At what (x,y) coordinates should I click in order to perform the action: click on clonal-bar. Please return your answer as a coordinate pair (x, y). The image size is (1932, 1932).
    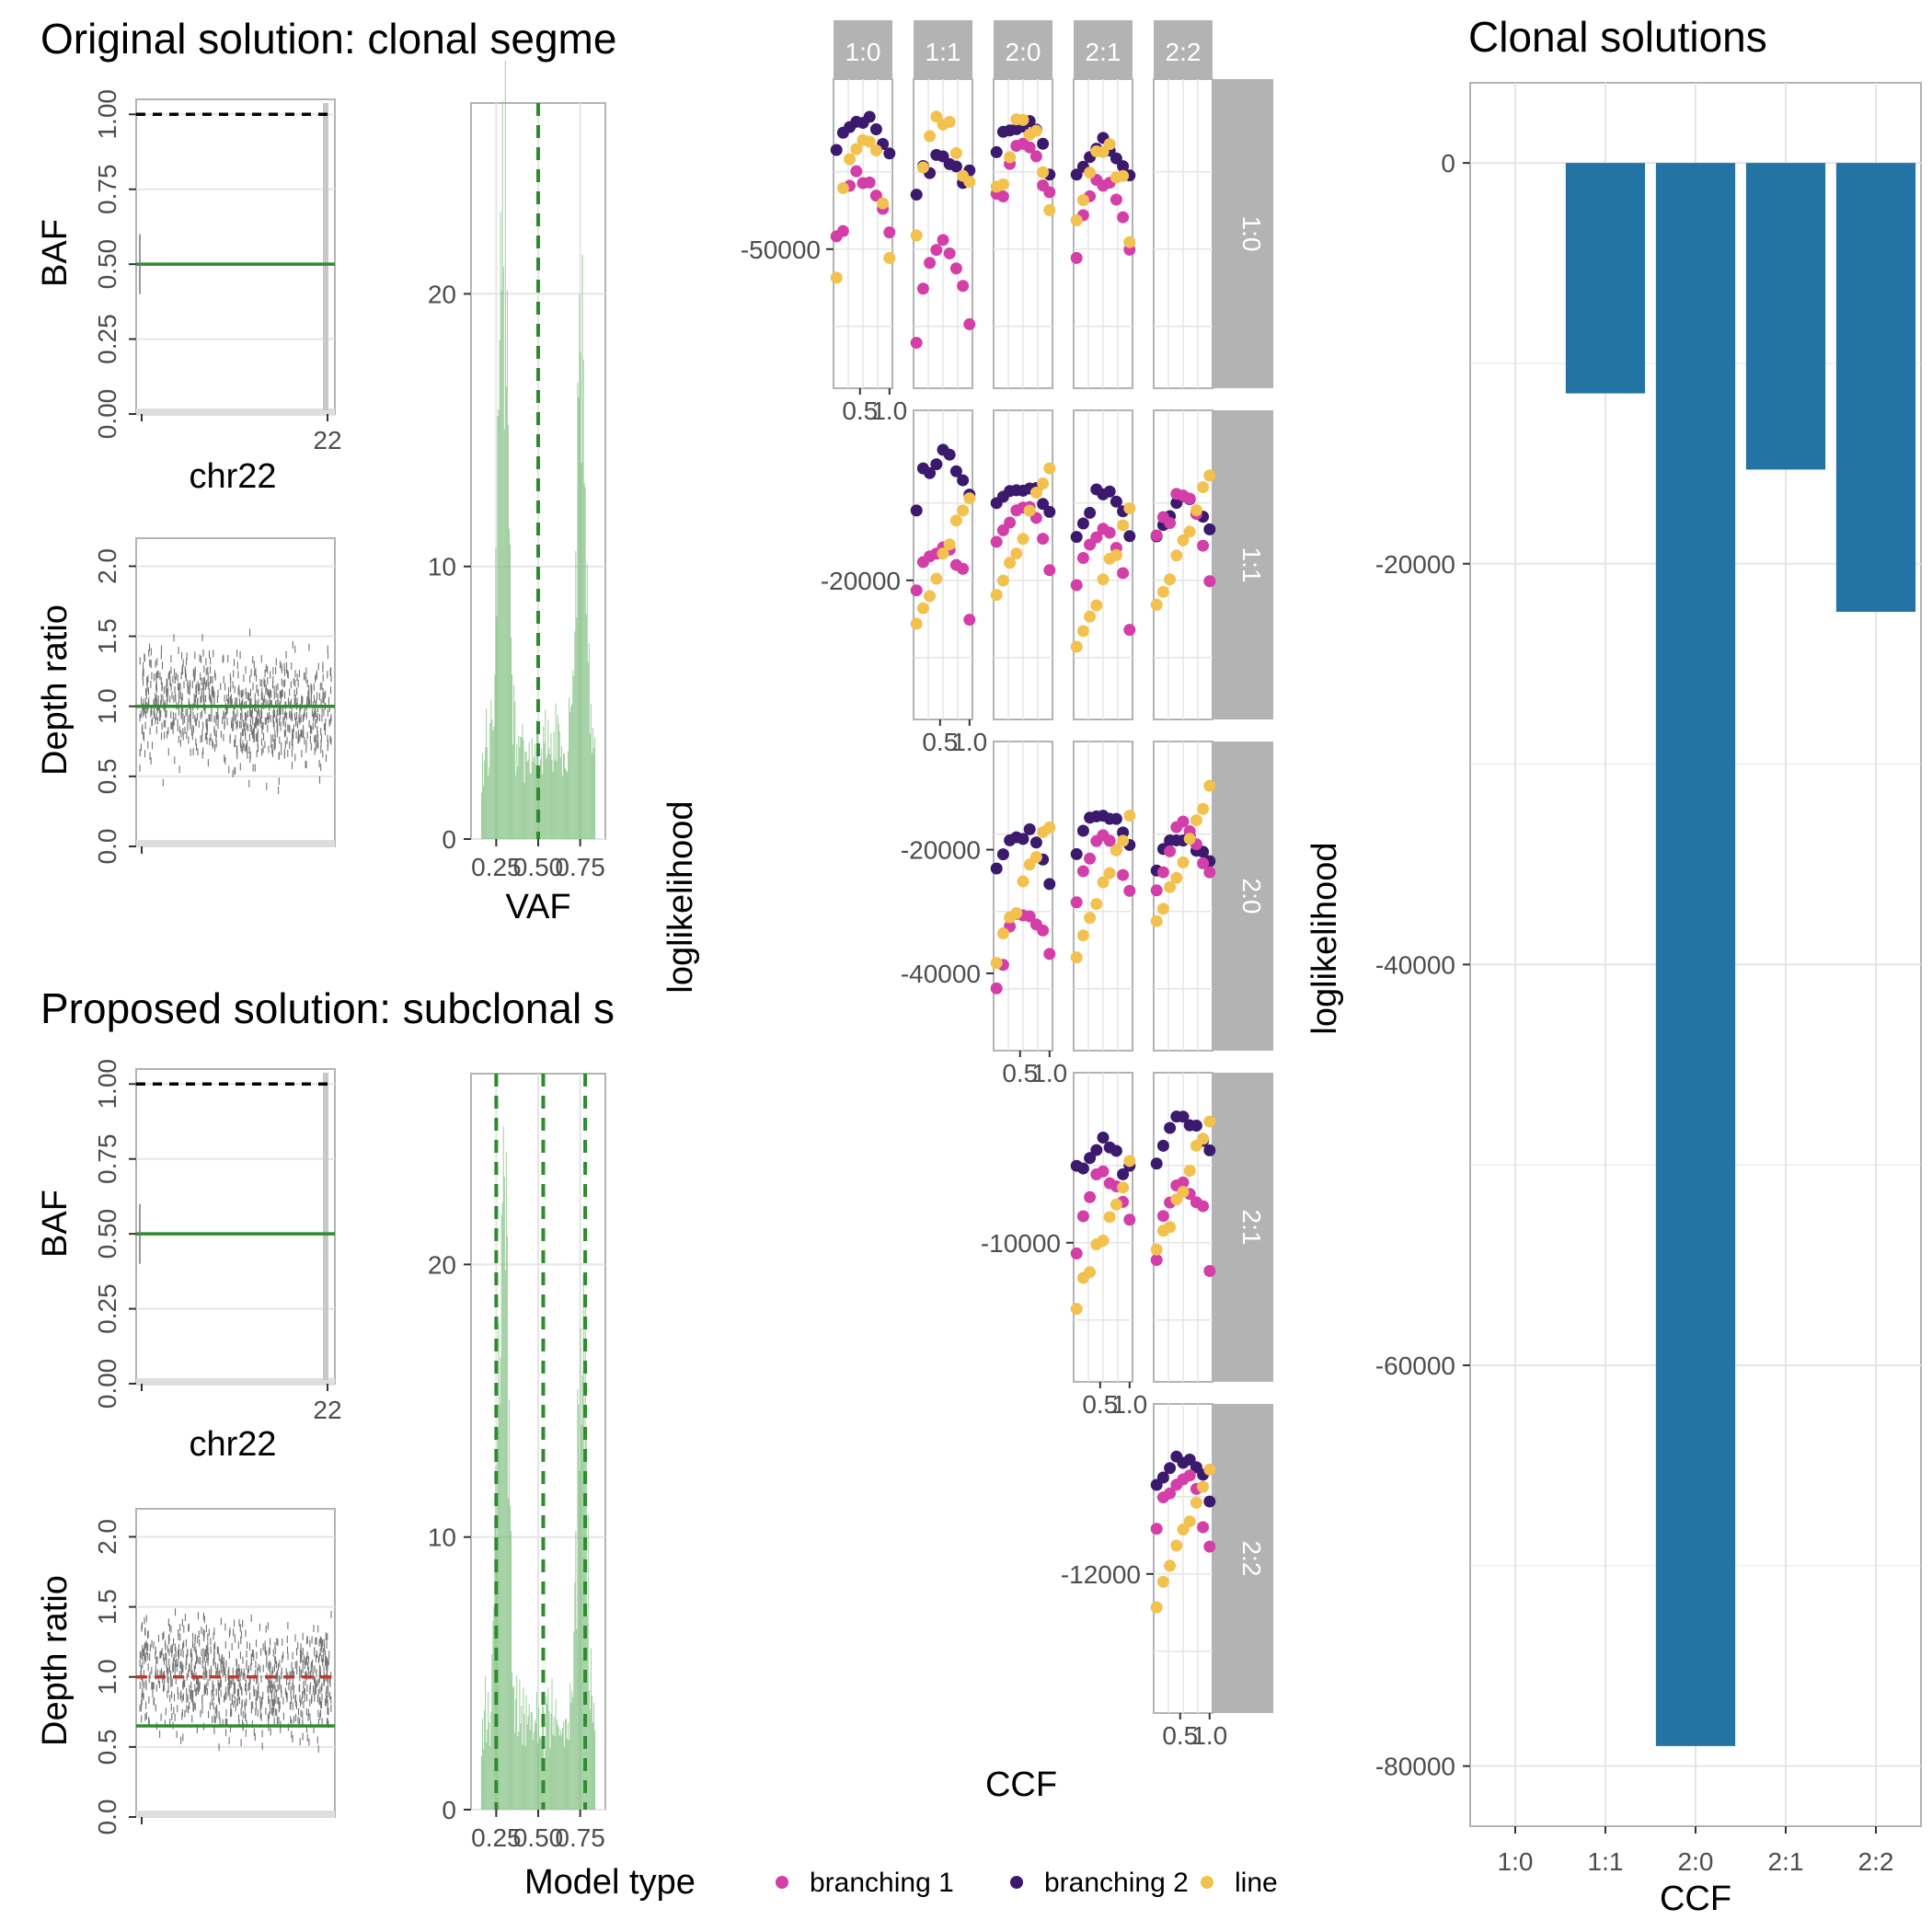
    Looking at the image, I should click on (1605, 278).